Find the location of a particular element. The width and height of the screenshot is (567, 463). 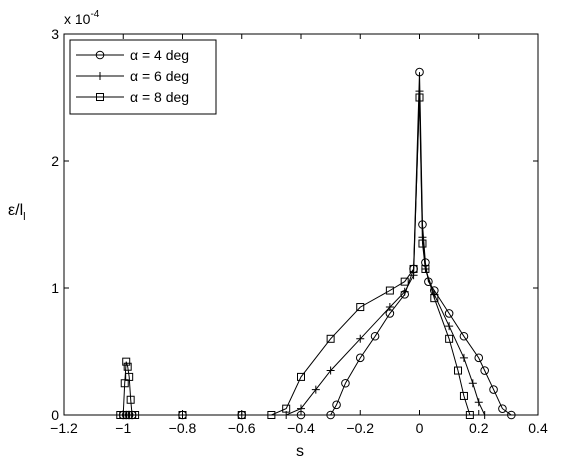

y-axis-label: ε/ll is located at coordinates (17, 212).